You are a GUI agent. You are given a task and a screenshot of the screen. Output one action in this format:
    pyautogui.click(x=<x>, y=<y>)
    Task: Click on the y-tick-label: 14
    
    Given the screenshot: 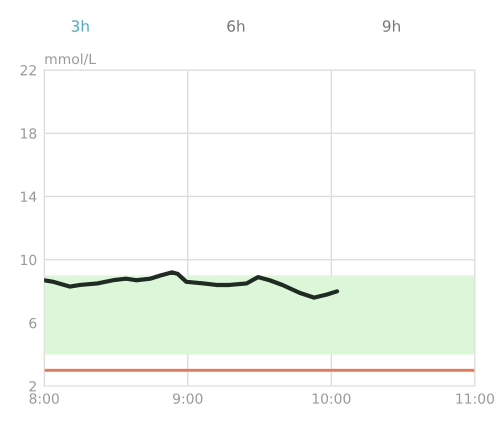 What is the action you would take?
    pyautogui.click(x=28, y=197)
    